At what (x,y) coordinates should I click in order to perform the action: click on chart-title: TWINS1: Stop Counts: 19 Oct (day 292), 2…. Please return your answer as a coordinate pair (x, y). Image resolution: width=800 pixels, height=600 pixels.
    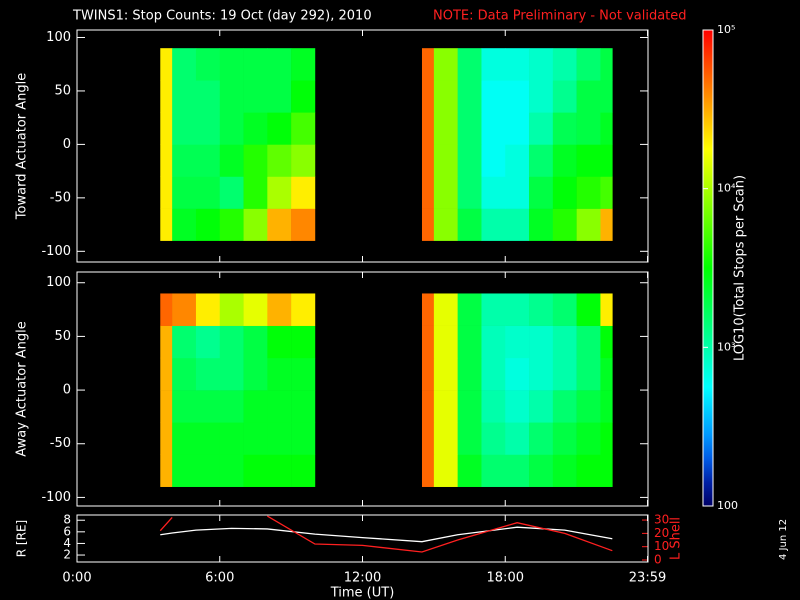
    Looking at the image, I should click on (222, 16).